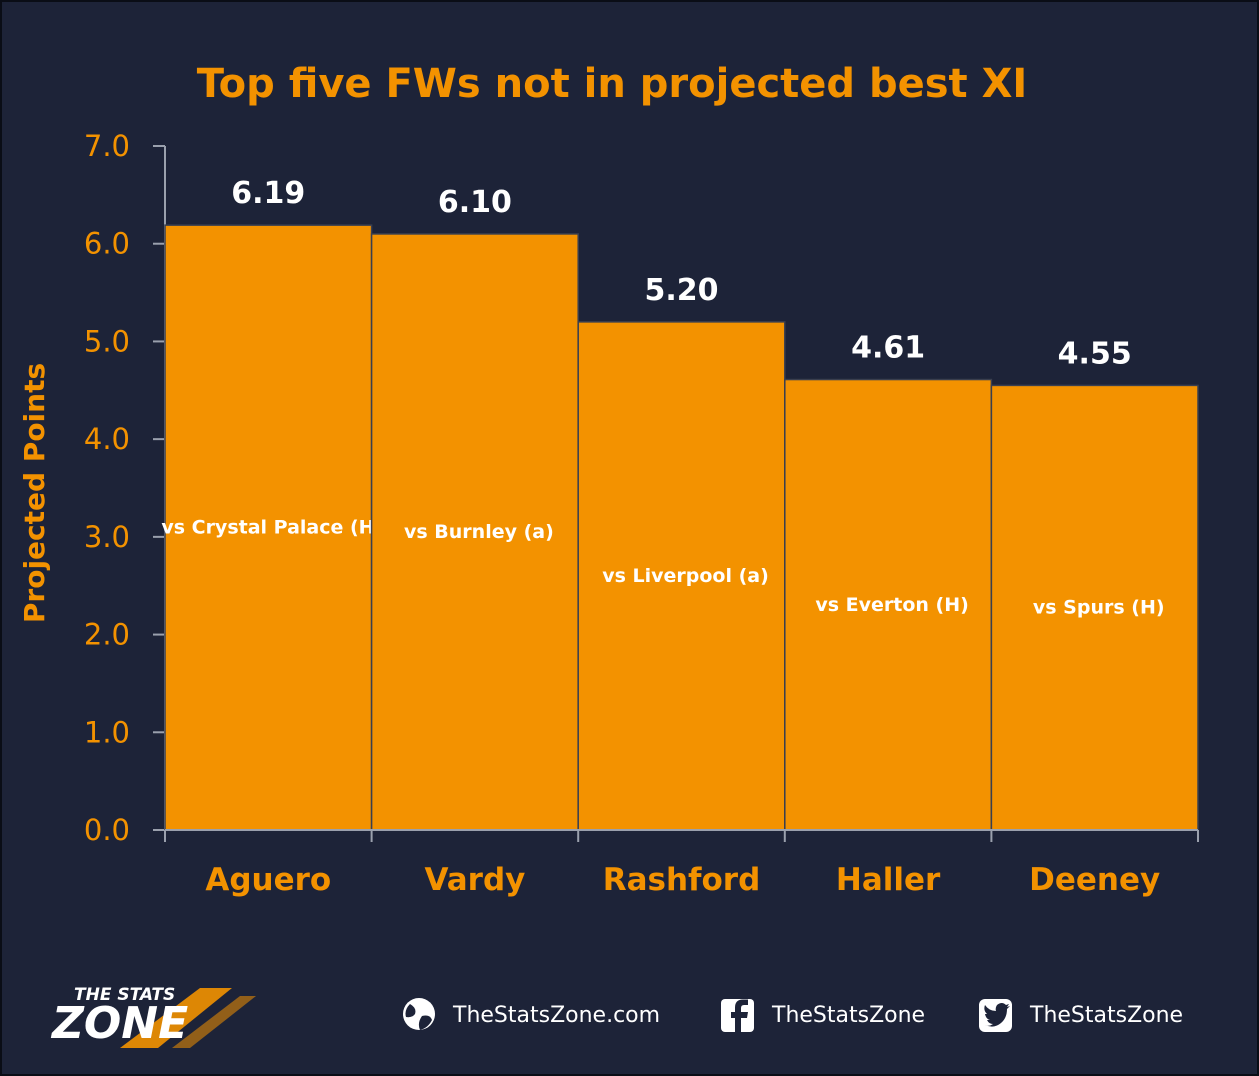 The image size is (1259, 1076). I want to click on y-tick-label: 7.0, so click(107, 146).